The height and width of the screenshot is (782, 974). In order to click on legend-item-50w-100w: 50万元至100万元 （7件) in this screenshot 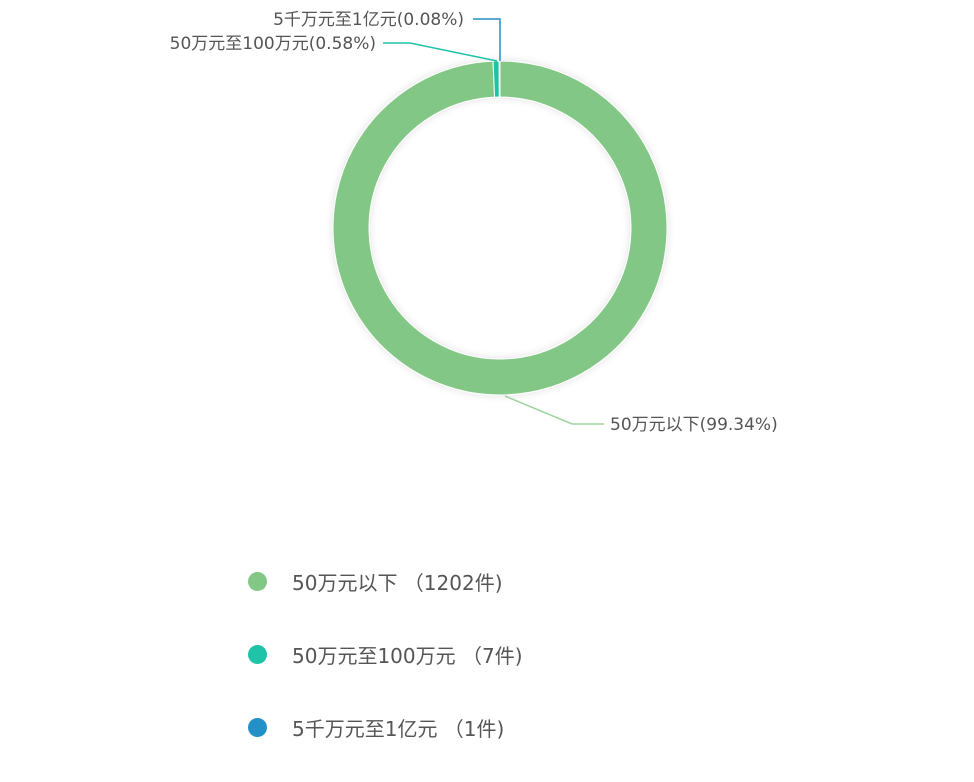, I will do `click(385, 654)`.